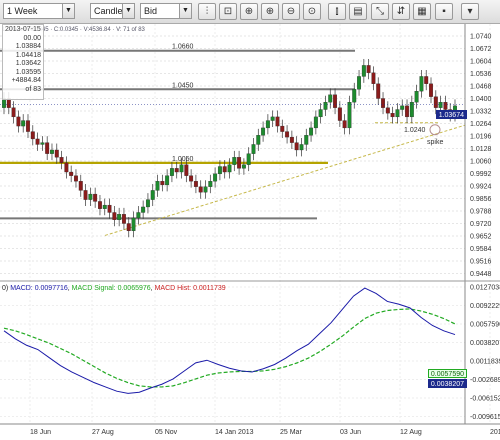  What do you see at coordinates (166, 11) in the screenshot?
I see `price-type-select: Bid ▼` at bounding box center [166, 11].